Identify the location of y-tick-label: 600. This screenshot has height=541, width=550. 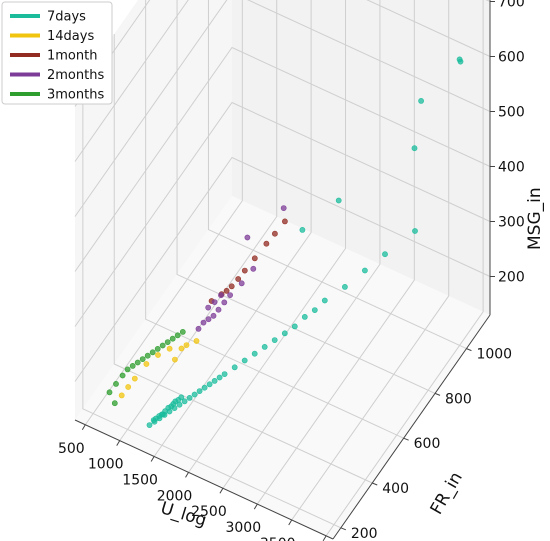
(427, 444).